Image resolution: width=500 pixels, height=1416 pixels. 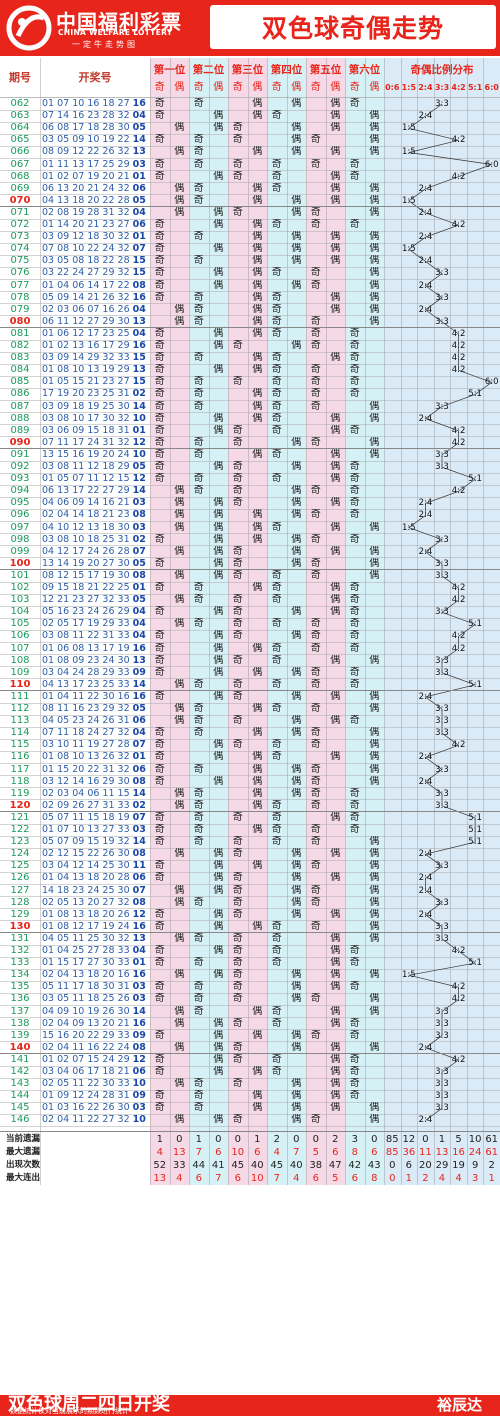 I want to click on issue-number: 078, so click(x=20, y=297).